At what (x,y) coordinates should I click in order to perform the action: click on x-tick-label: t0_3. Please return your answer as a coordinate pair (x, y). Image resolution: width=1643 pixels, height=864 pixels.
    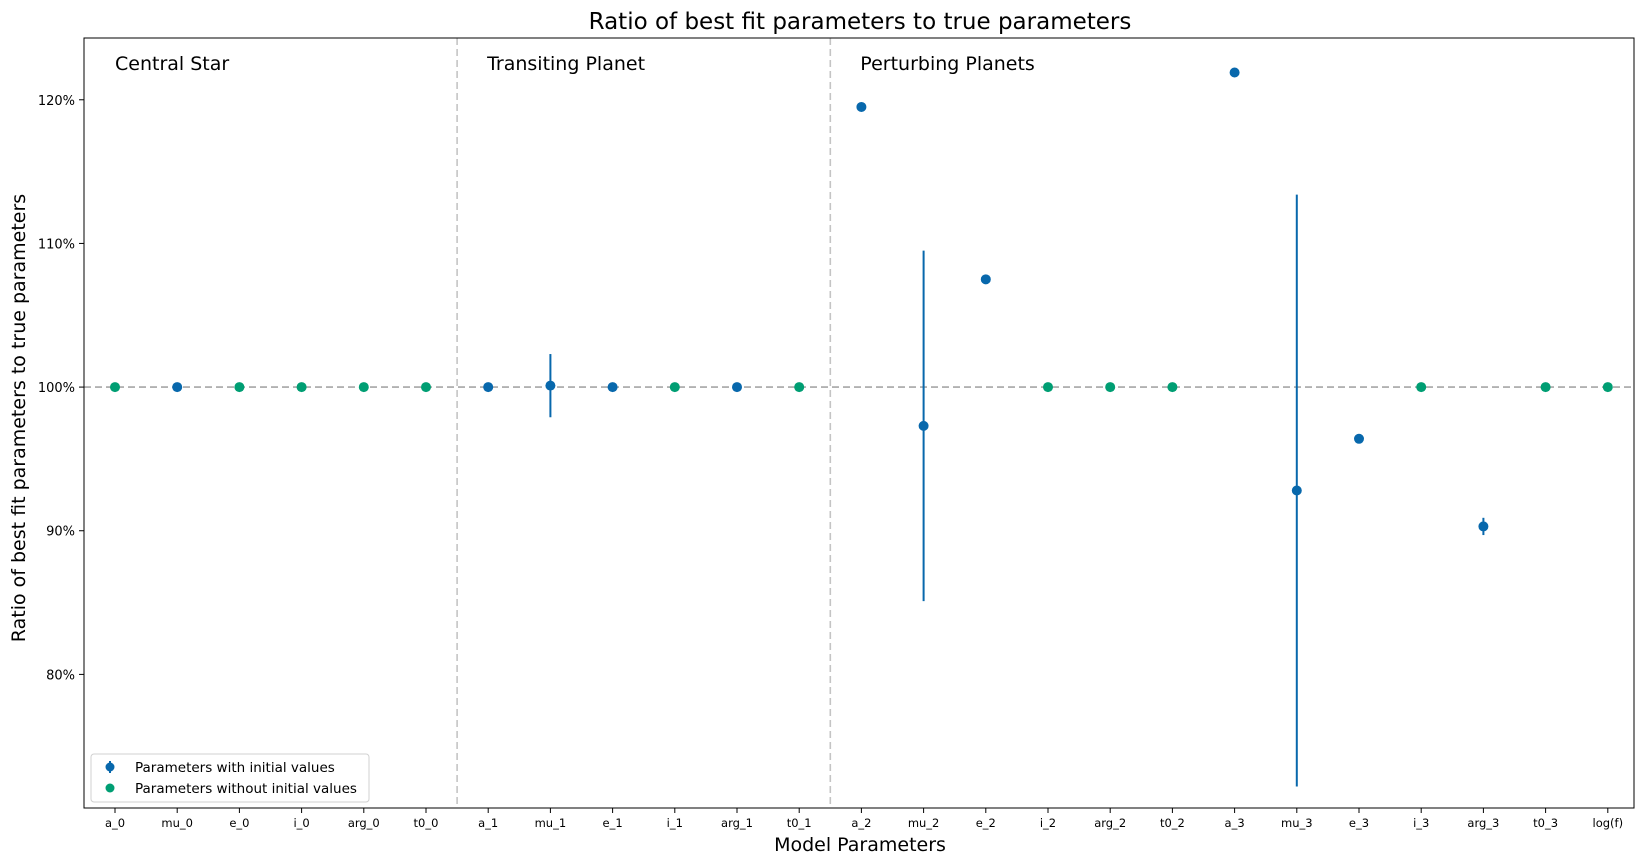
    Looking at the image, I should click on (1545, 823).